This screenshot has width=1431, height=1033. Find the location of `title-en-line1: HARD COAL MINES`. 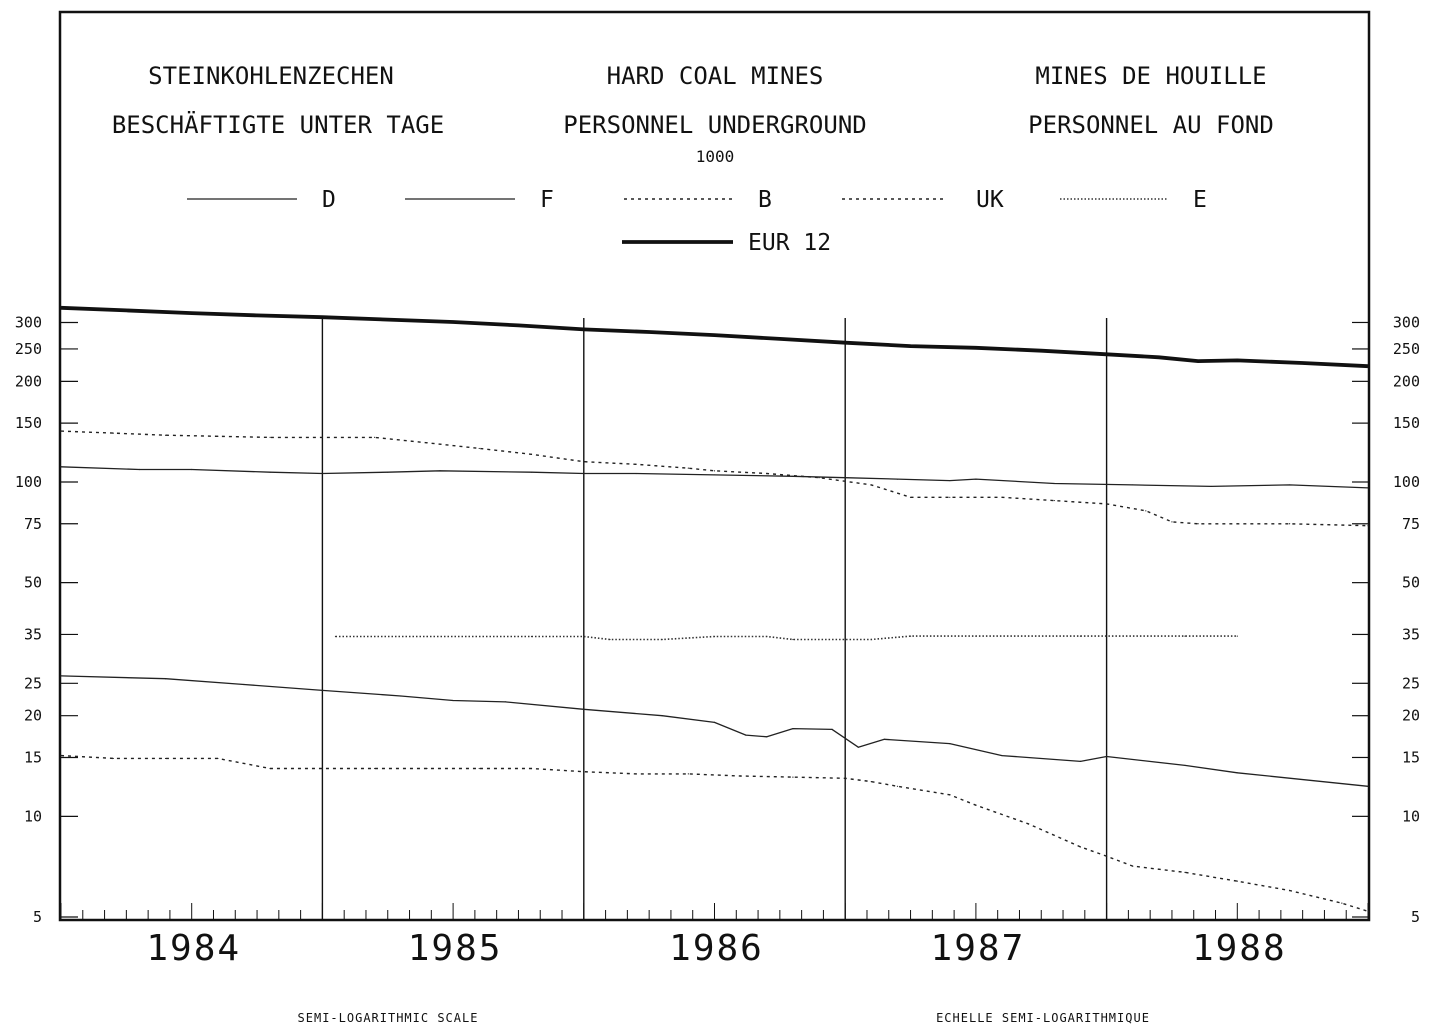

title-en-line1: HARD COAL MINES is located at coordinates (715, 76).